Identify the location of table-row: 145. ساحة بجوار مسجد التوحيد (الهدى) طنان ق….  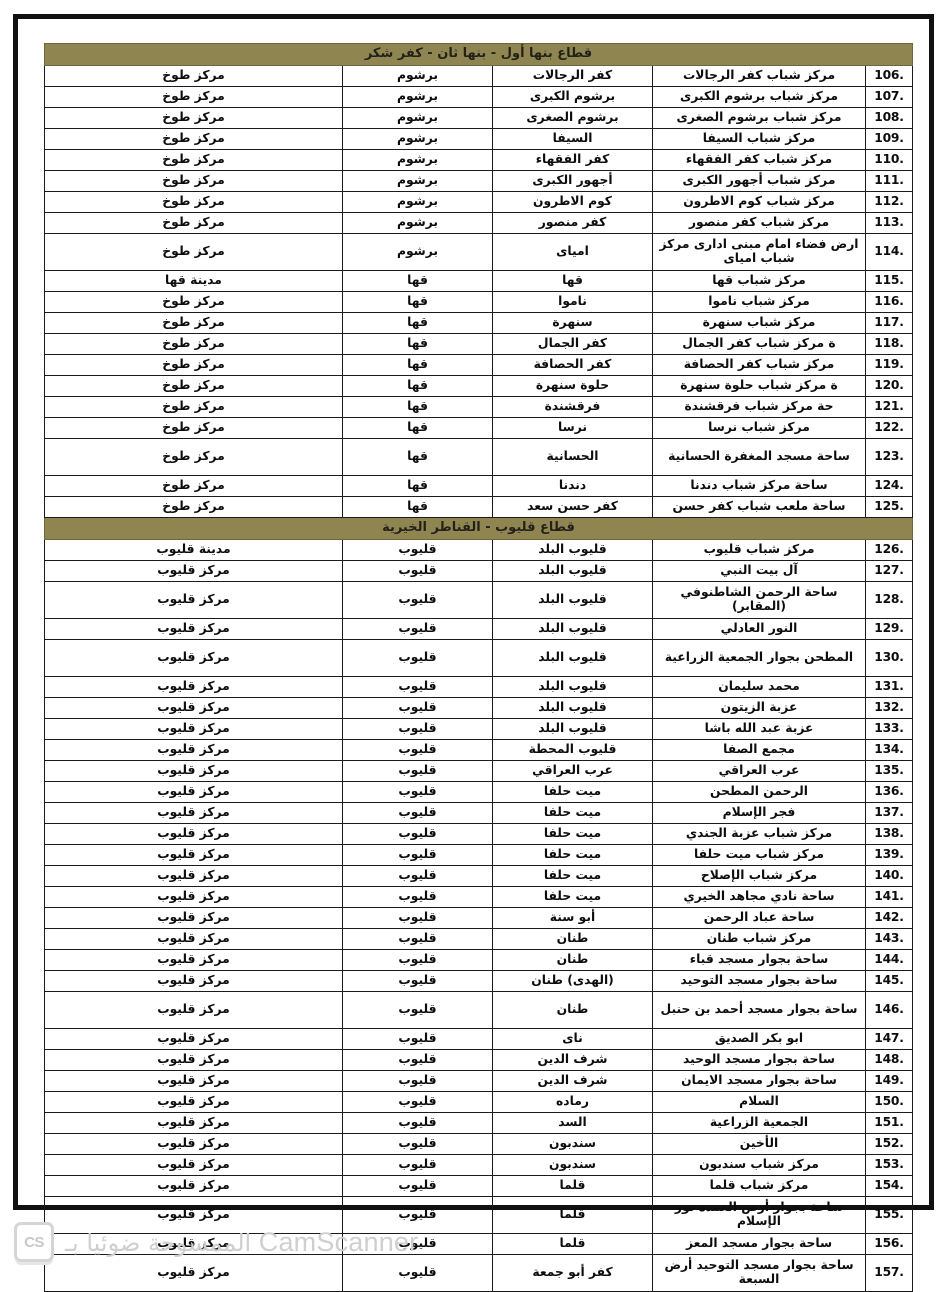
(478, 981).